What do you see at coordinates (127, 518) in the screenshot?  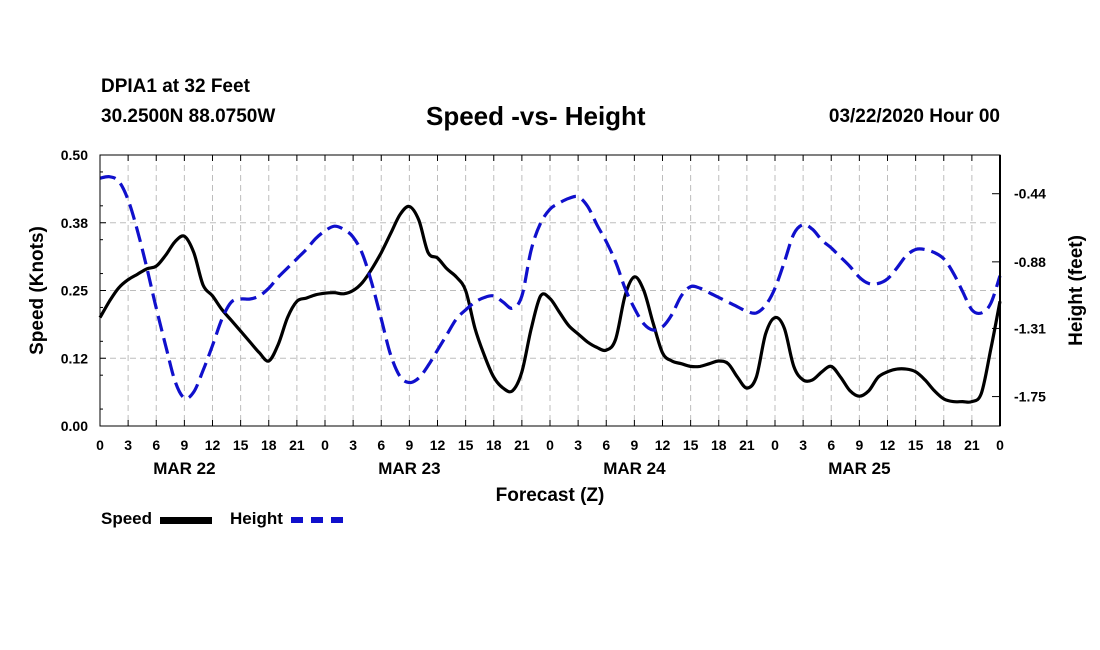 I see `legend-speed-label: Speed` at bounding box center [127, 518].